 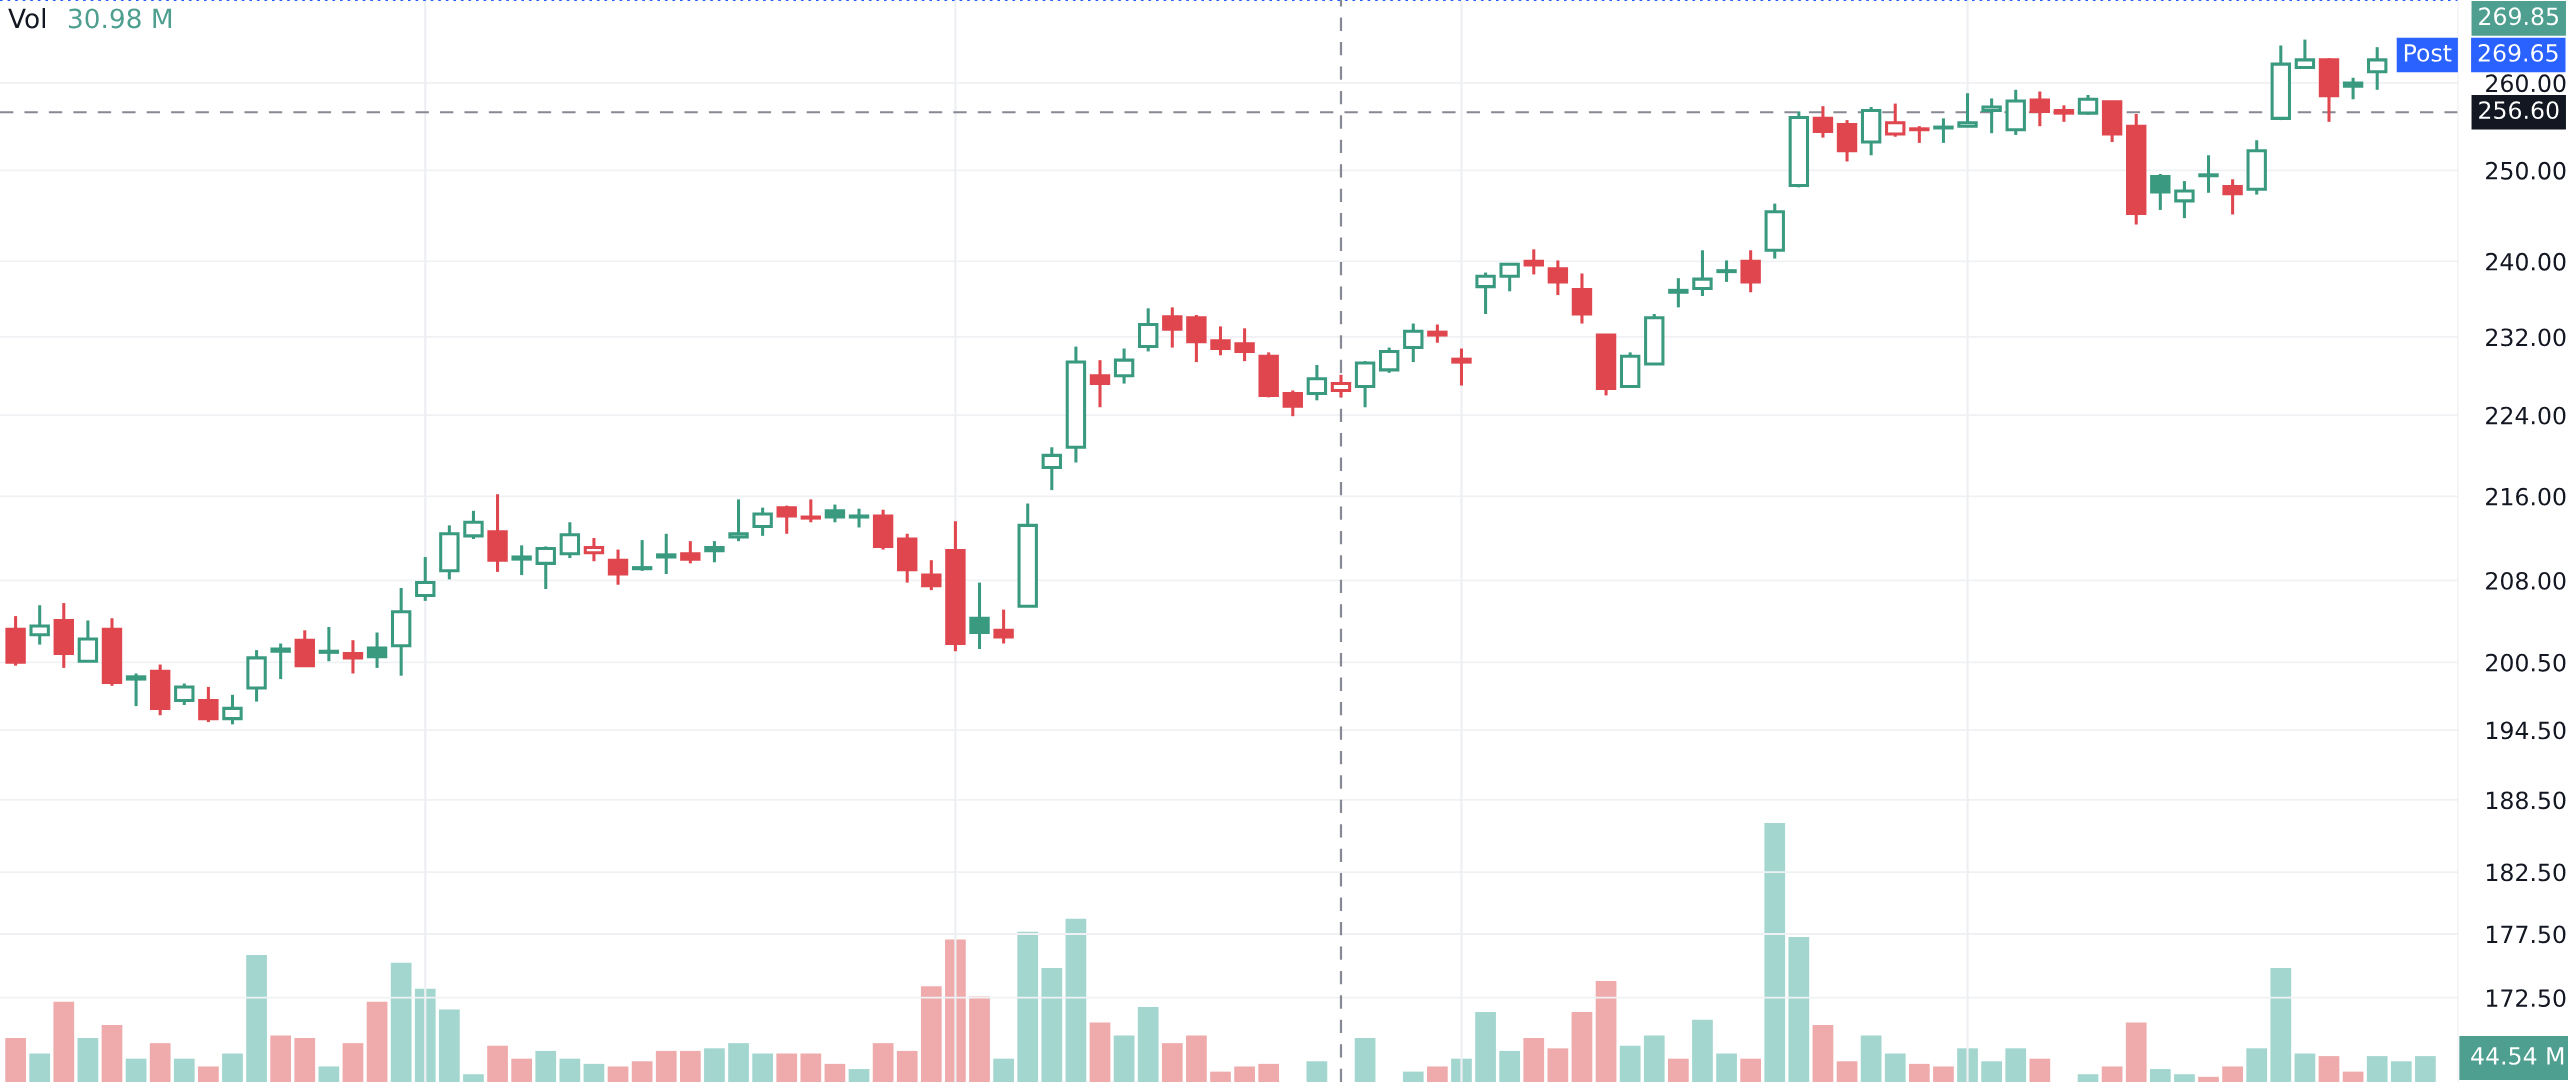 What do you see at coordinates (2526, 580) in the screenshot?
I see `y-tick-label: 208.00` at bounding box center [2526, 580].